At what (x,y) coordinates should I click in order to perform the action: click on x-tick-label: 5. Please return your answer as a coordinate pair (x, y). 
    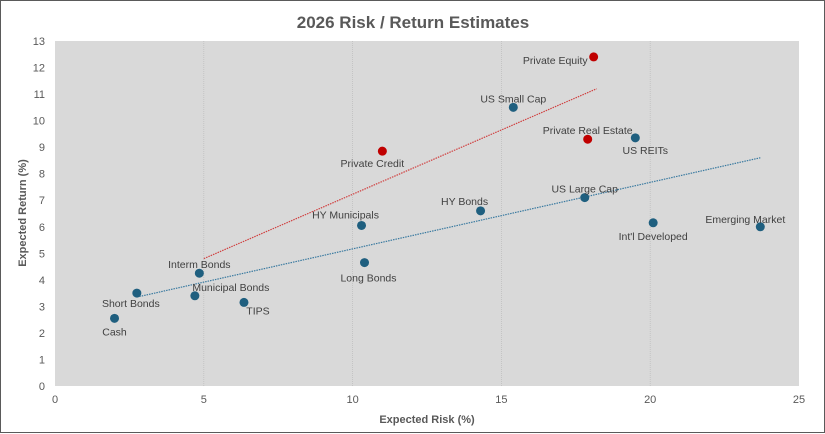
    Looking at the image, I should click on (204, 400).